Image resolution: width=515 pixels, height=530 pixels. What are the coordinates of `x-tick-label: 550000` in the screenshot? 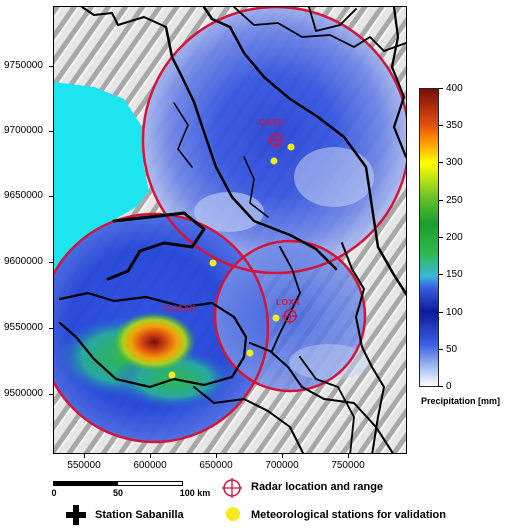 It's located at (84, 465).